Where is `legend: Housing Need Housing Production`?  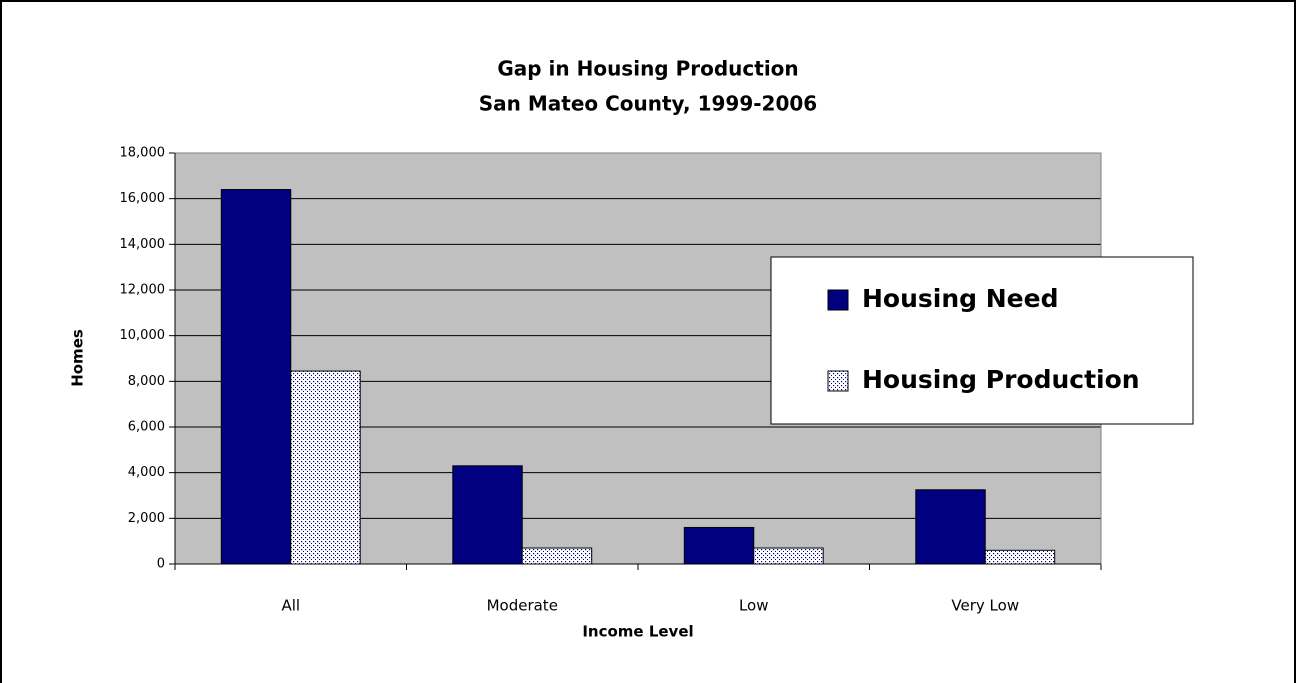
legend: Housing Need Housing Production is located at coordinates (982, 340).